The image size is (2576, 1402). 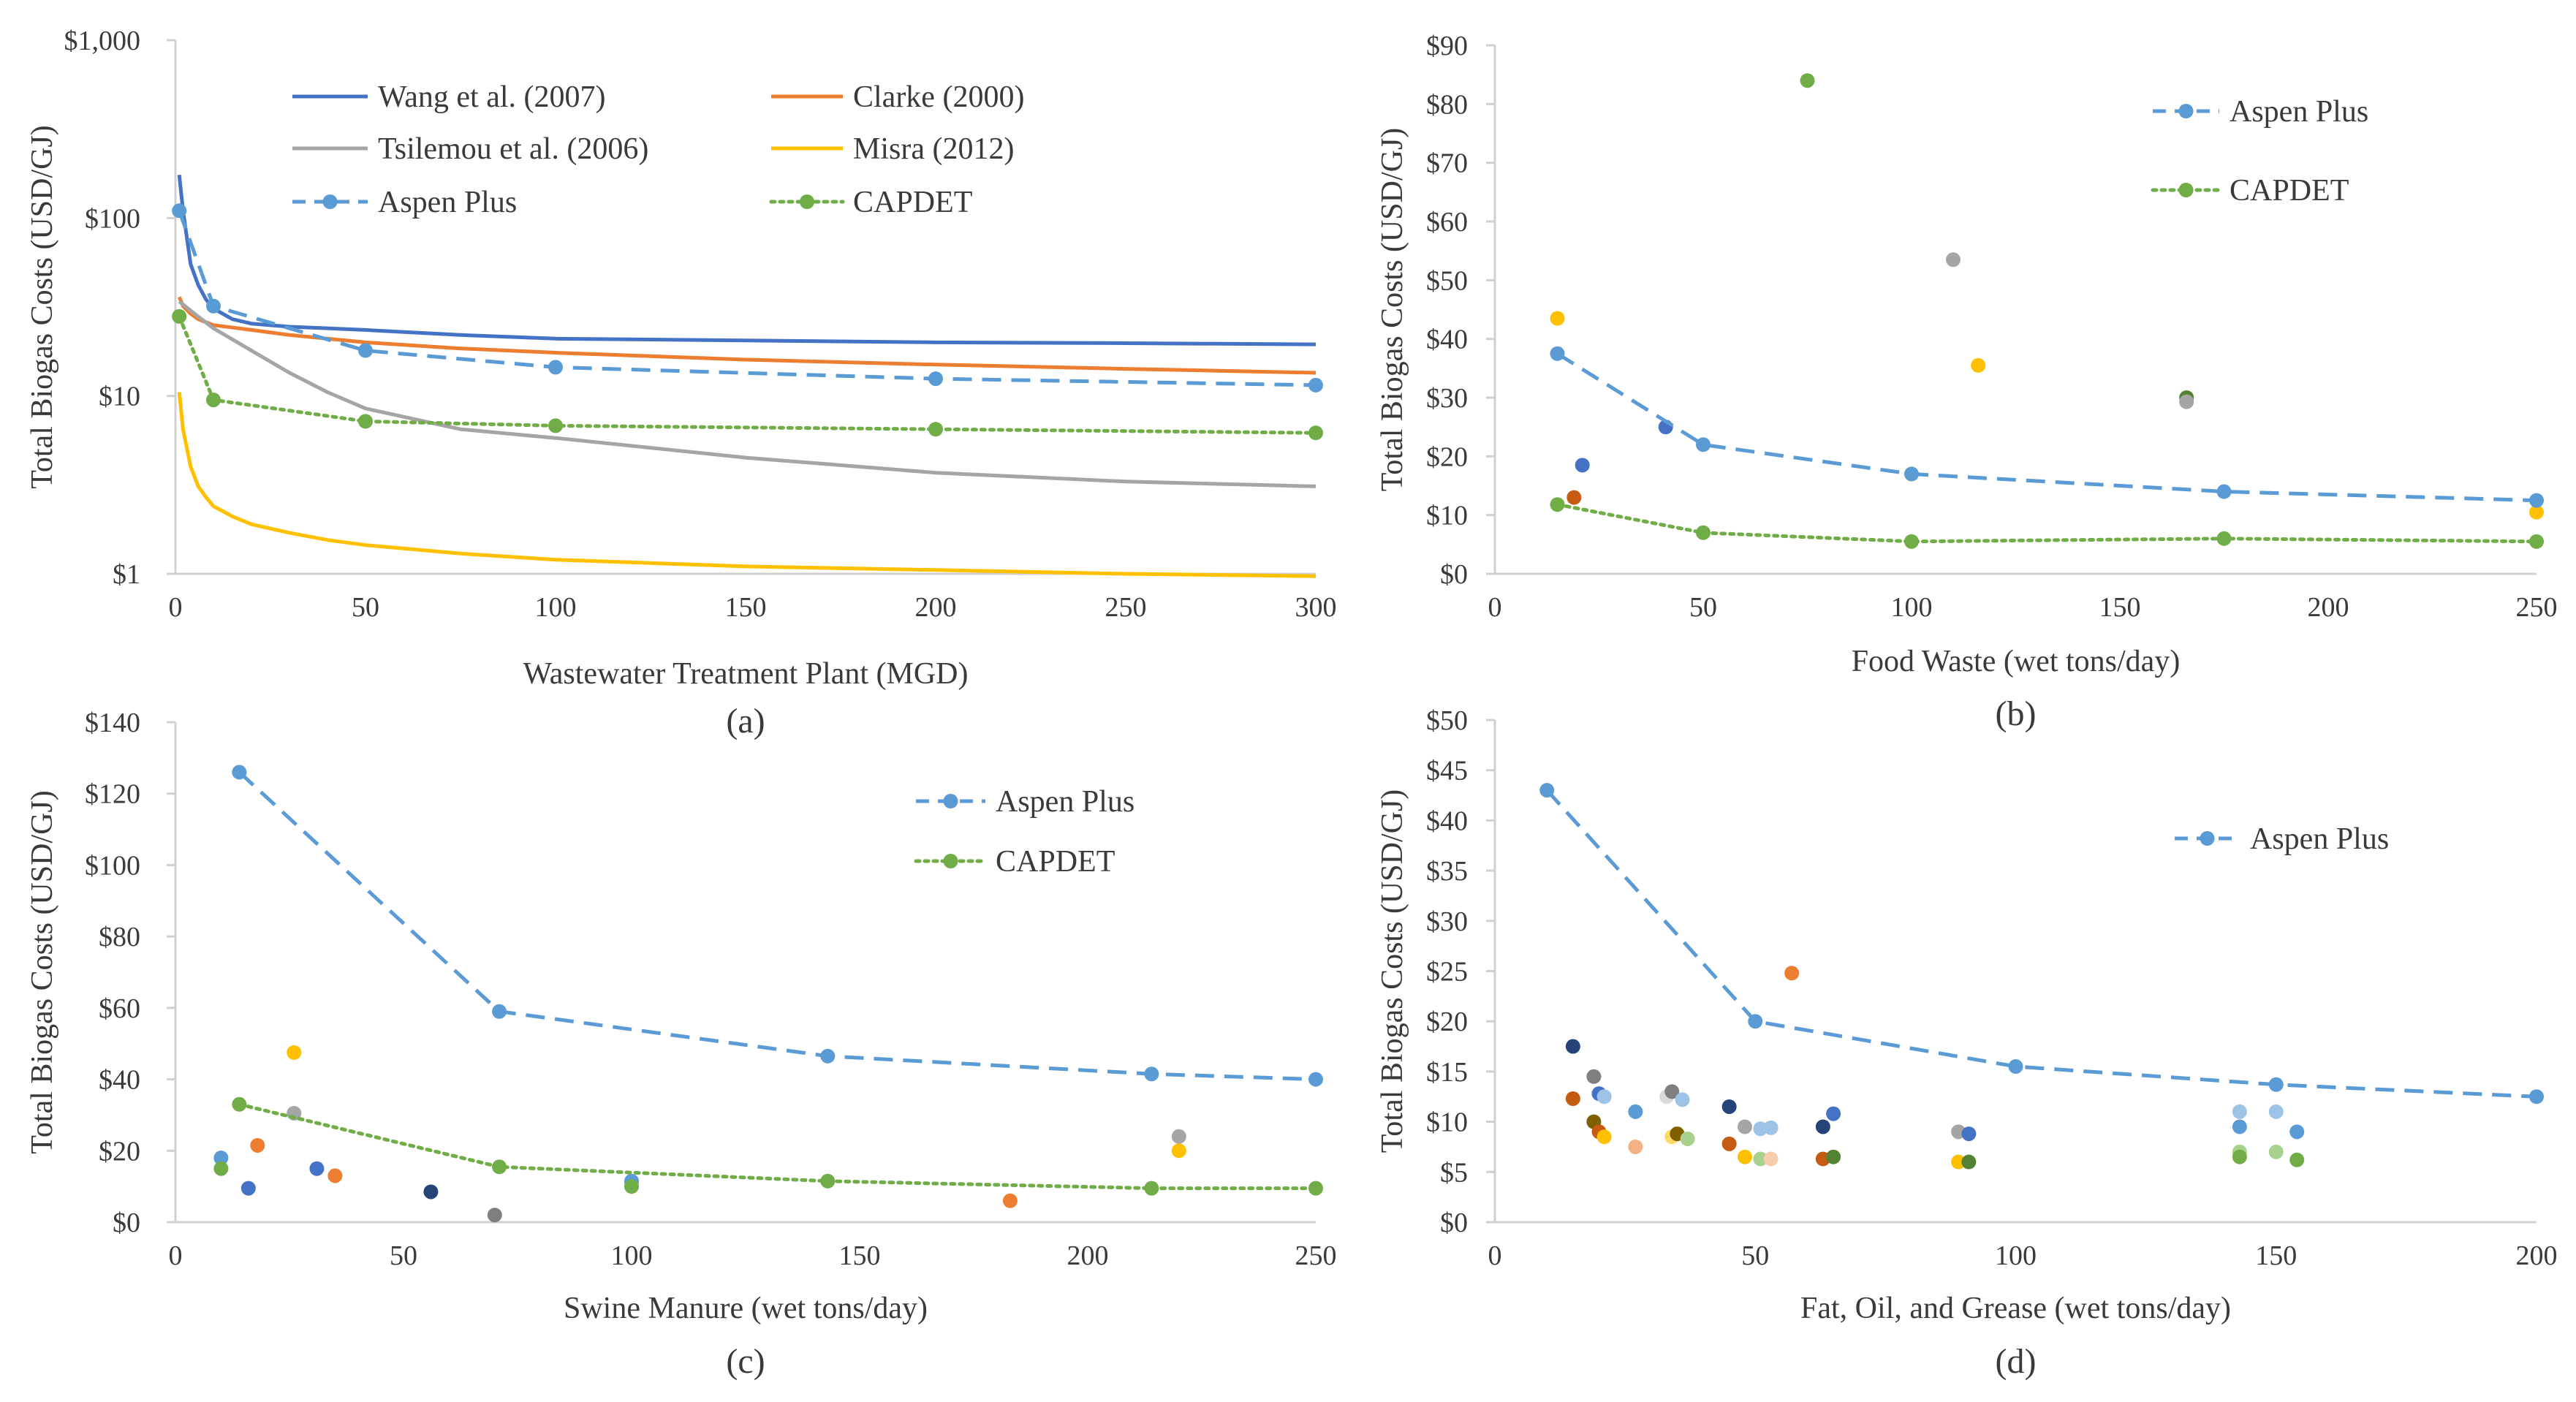 I want to click on y-tick-label: $80, so click(x=119, y=937).